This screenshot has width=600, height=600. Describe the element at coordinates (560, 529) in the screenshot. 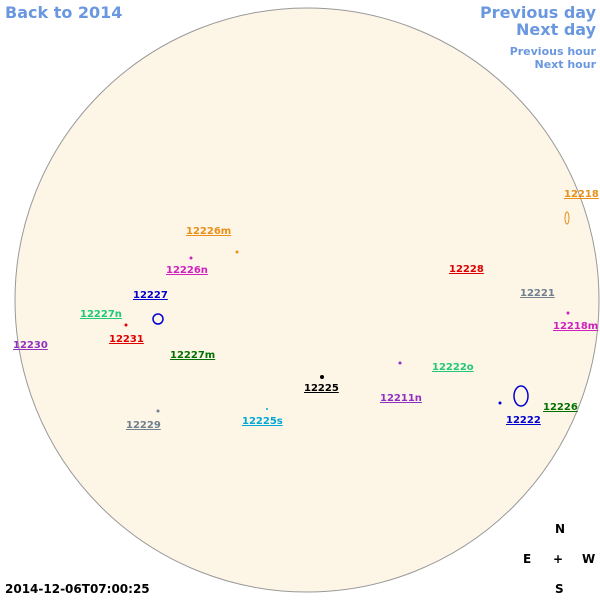

I see `compass-north: N` at that location.